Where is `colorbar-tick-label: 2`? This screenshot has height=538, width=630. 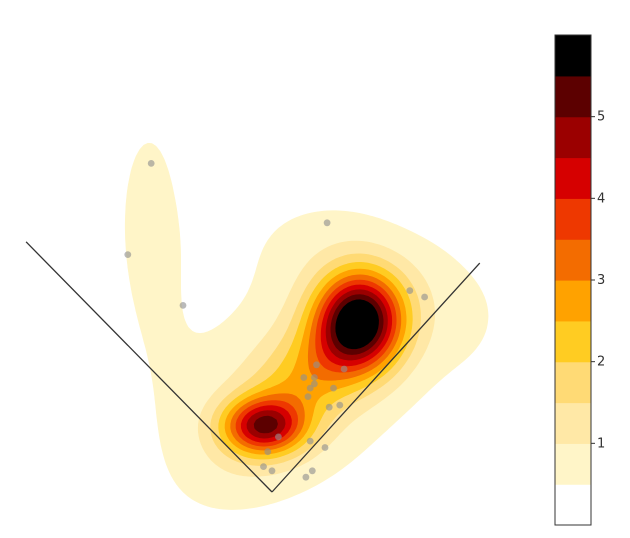
colorbar-tick-label: 2 is located at coordinates (601, 362).